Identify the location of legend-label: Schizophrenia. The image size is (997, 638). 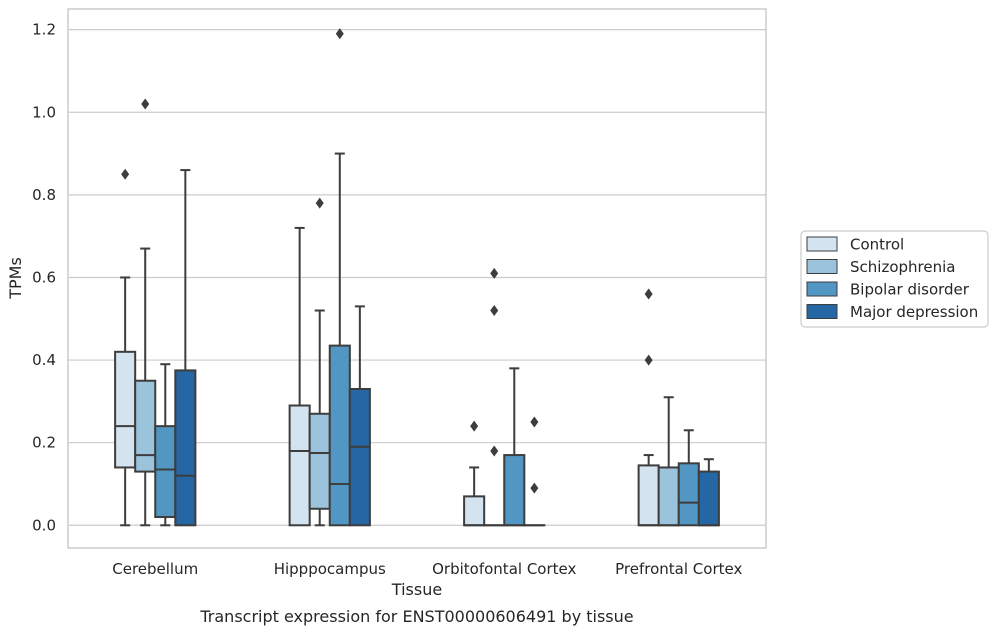
(902, 267).